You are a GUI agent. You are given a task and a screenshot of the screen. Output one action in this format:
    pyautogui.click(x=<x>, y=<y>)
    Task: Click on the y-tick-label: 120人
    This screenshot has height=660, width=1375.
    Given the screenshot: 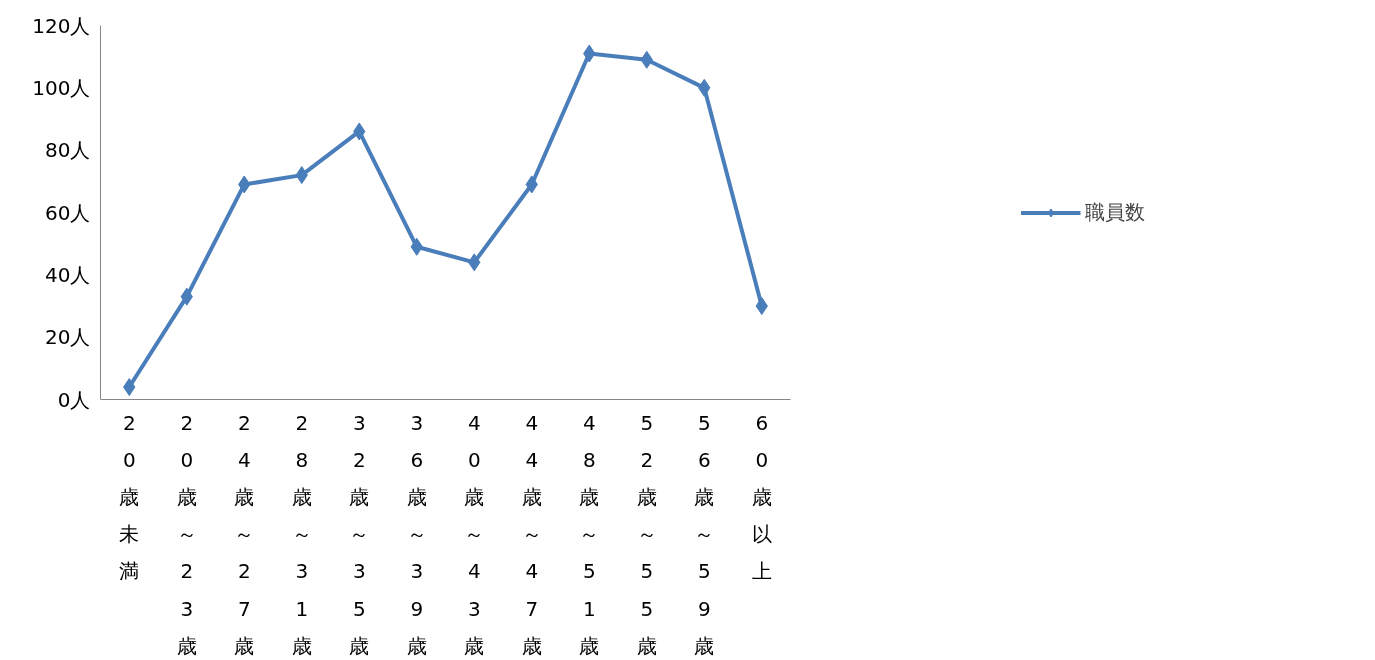 What is the action you would take?
    pyautogui.click(x=61, y=25)
    